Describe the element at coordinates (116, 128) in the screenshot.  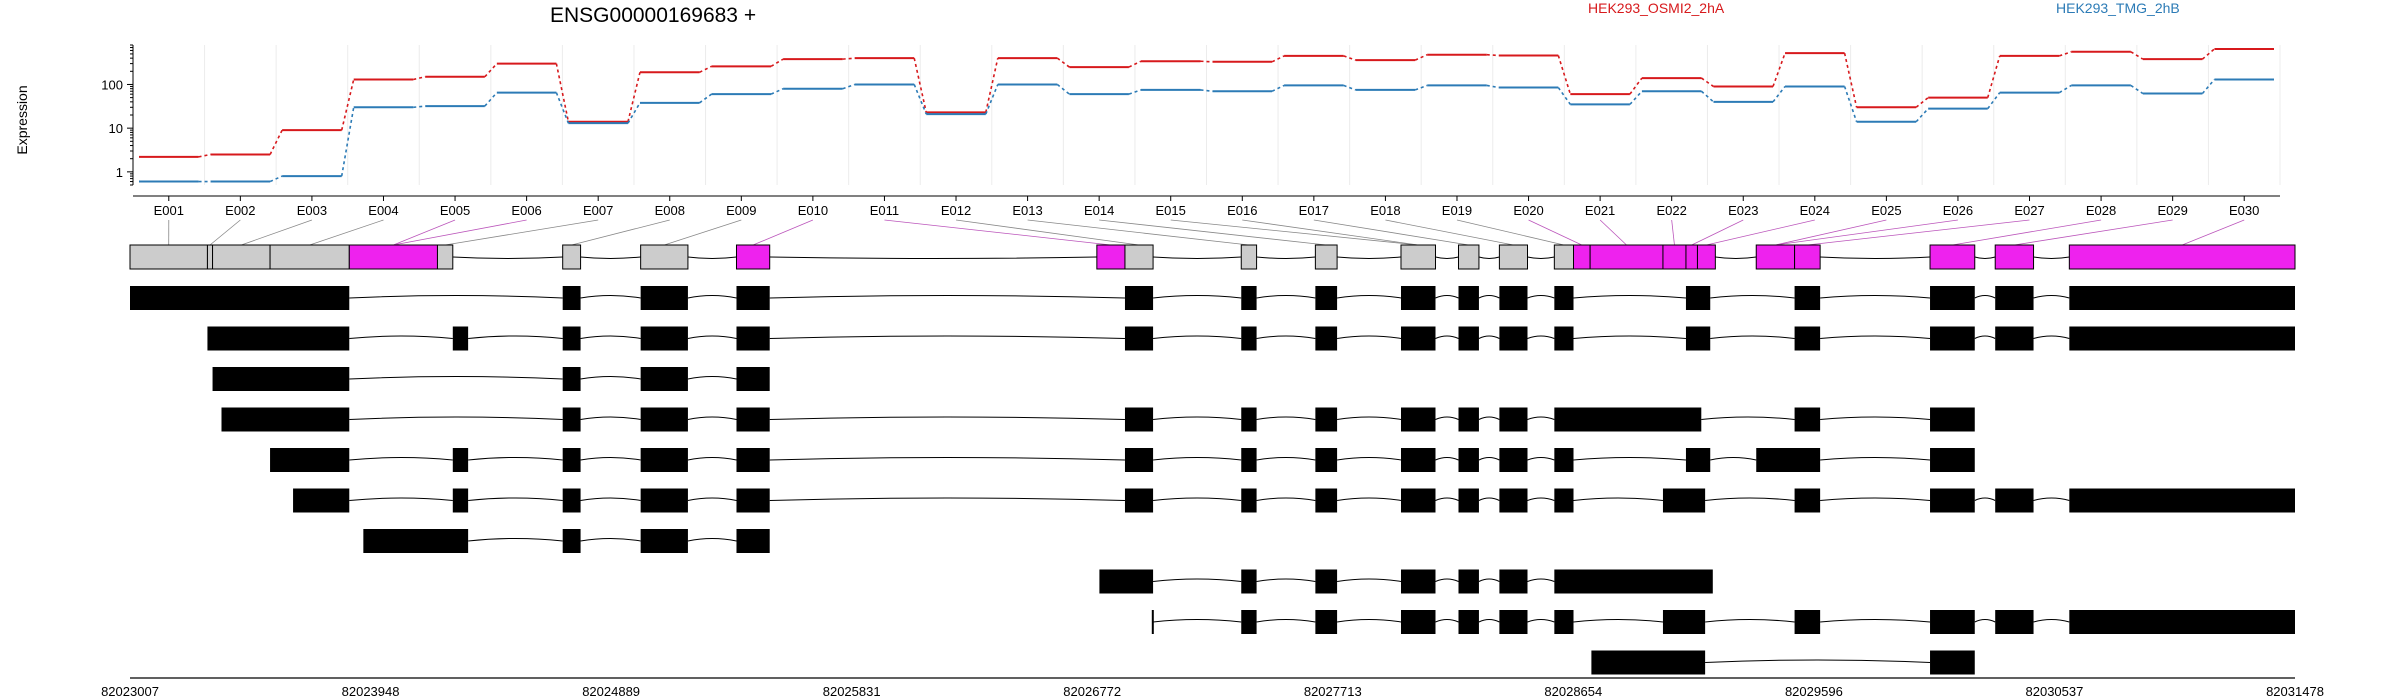
I see `y-tick-label: 10` at that location.